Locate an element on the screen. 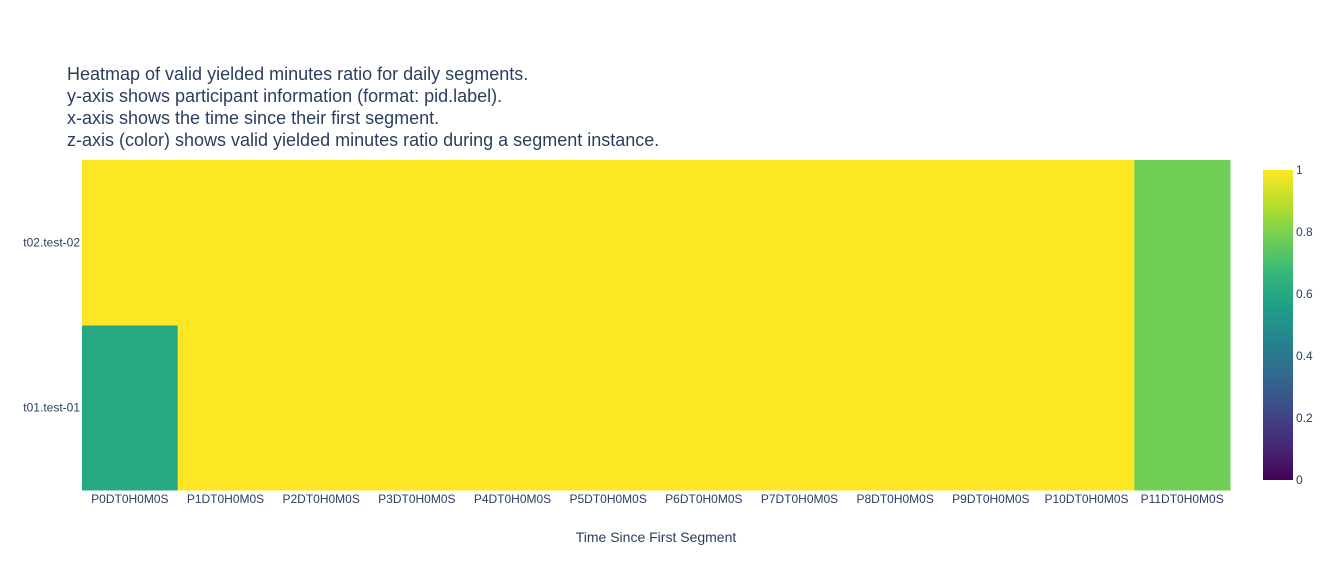 The height and width of the screenshot is (570, 1336). x-tick-label: P10DT0H0M0S is located at coordinates (1086, 499).